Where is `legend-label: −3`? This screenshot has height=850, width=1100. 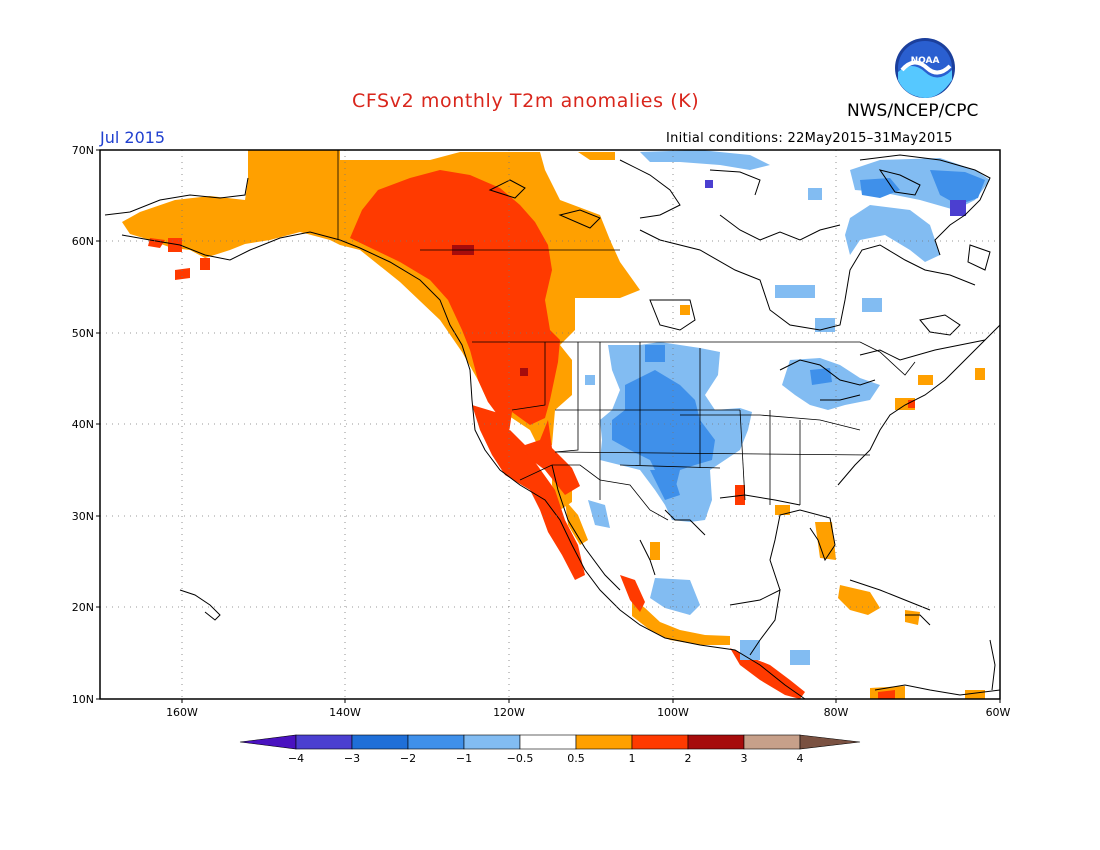
legend-label: −3 is located at coordinates (352, 758).